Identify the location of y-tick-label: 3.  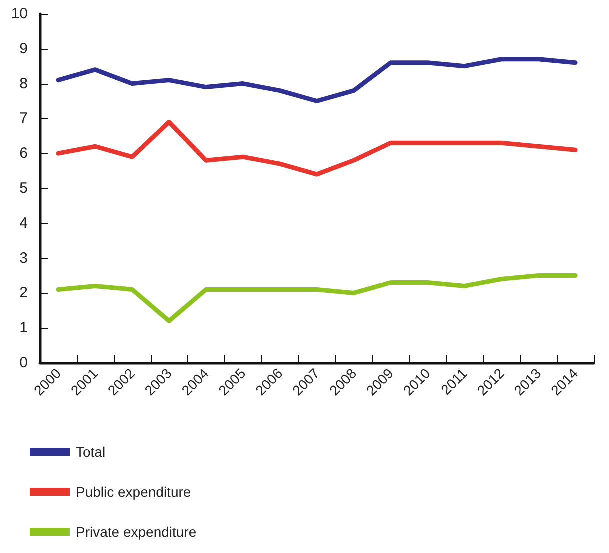
(24, 258).